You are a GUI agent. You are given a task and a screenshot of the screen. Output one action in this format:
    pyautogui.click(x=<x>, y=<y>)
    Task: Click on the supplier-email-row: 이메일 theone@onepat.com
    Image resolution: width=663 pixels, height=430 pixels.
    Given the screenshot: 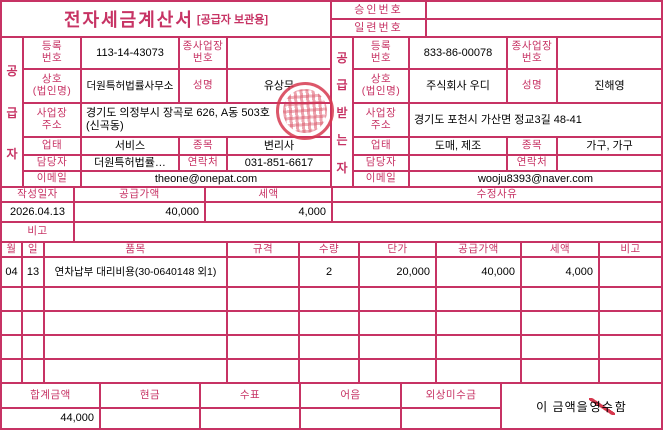 What is the action you would take?
    pyautogui.click(x=177, y=179)
    